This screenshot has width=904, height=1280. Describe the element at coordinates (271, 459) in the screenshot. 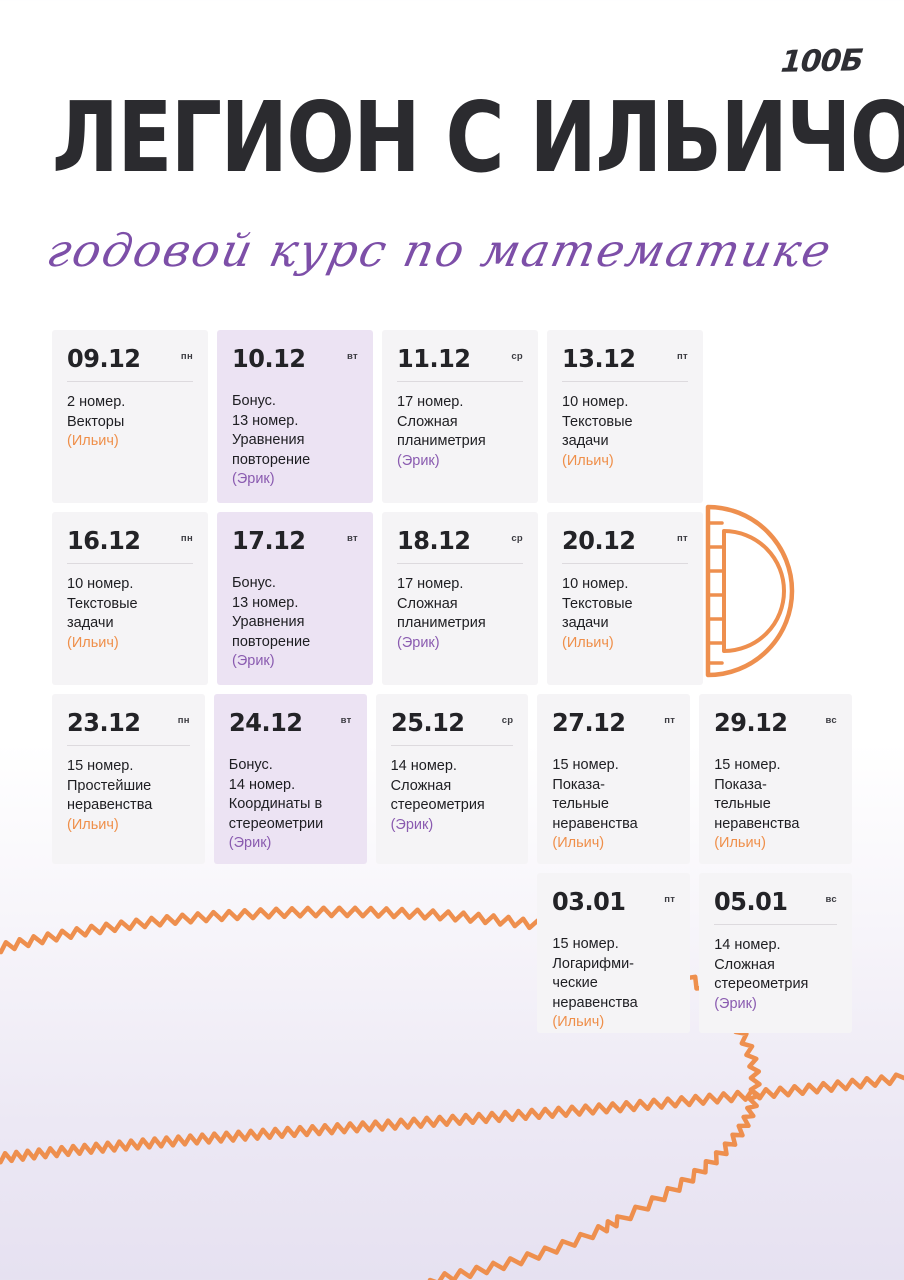

I see `card-topic-line: повторение` at that location.